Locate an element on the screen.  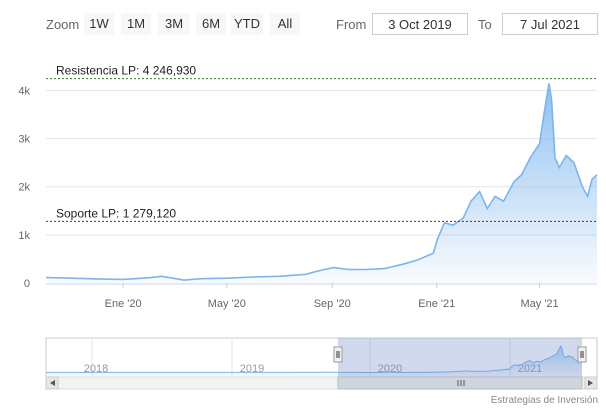
resistance-label: Resistencia LP: 4 246,930 is located at coordinates (126, 71).